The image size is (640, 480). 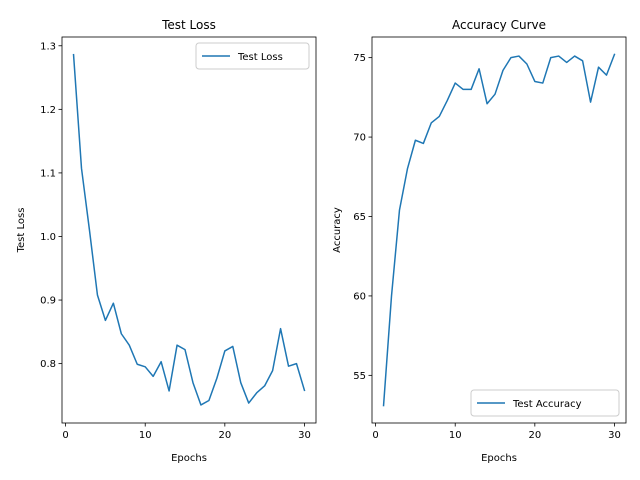 What do you see at coordinates (499, 25) in the screenshot?
I see `chart-title: Accuracy Curve` at bounding box center [499, 25].